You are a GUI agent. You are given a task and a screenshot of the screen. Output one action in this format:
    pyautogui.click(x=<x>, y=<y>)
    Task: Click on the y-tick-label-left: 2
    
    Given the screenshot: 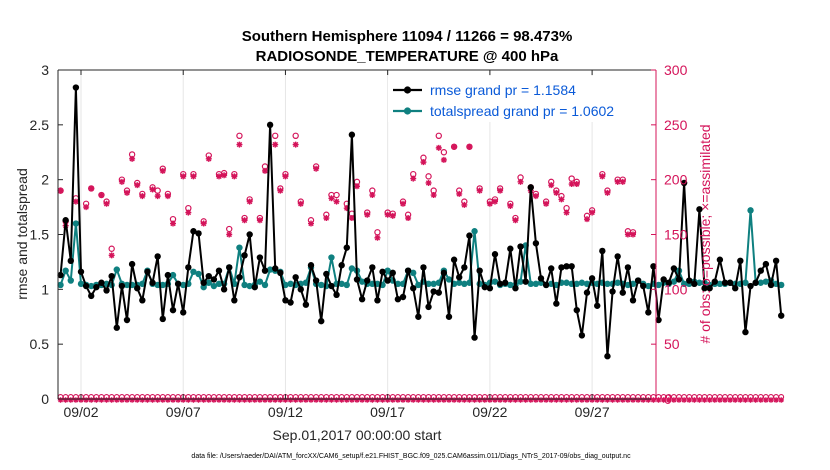 What is the action you would take?
    pyautogui.click(x=45, y=180)
    